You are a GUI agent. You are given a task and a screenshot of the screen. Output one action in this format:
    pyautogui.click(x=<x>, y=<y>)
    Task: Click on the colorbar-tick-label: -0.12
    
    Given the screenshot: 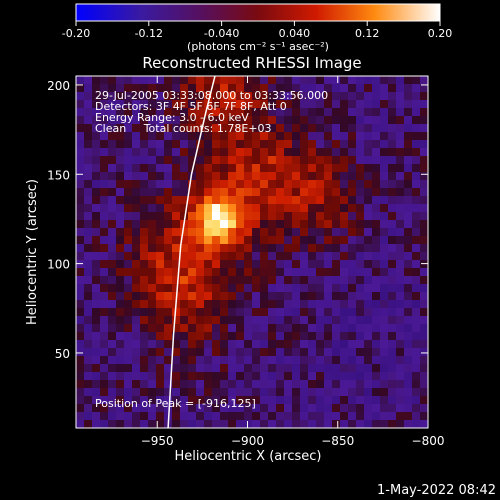 What is the action you would take?
    pyautogui.click(x=149, y=33)
    